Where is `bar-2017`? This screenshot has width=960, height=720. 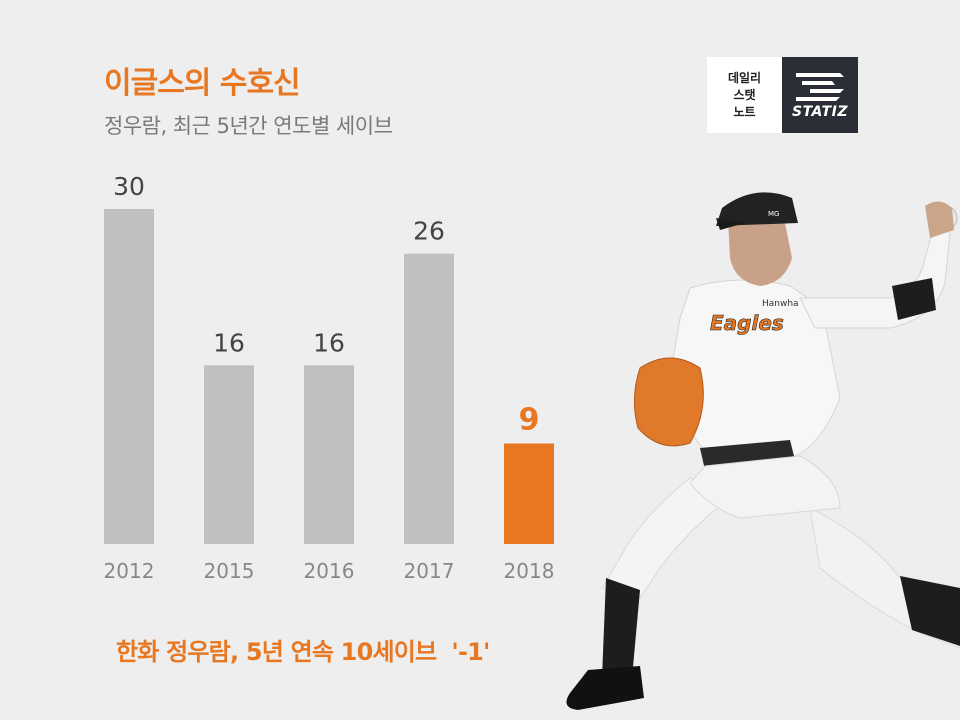
bar-2017 is located at coordinates (429, 398).